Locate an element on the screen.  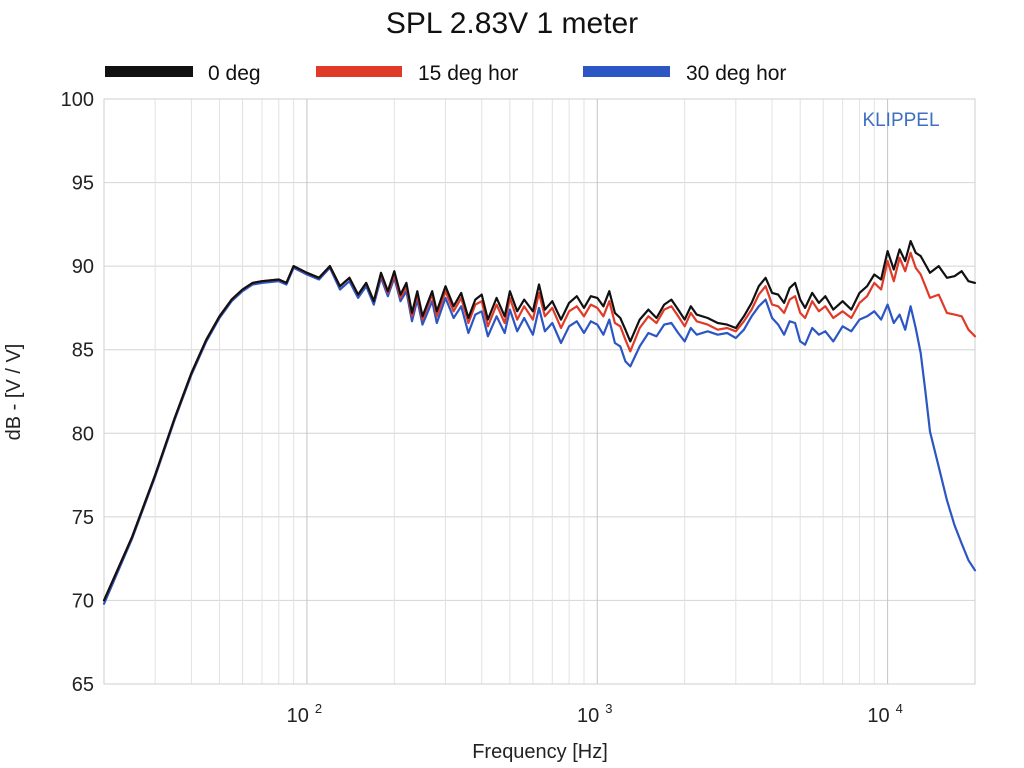
x-tick-exponent: 4 is located at coordinates (899, 708).